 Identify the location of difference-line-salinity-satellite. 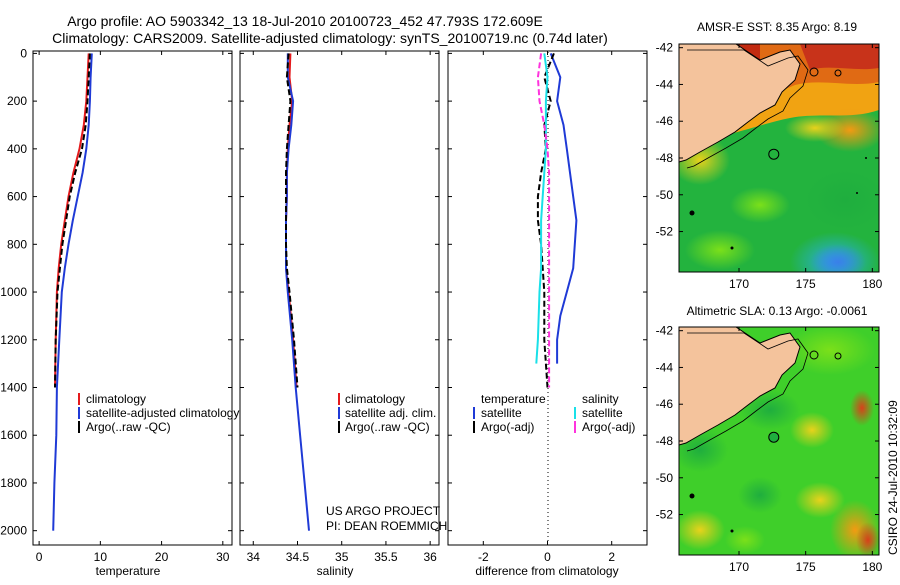
(542, 208).